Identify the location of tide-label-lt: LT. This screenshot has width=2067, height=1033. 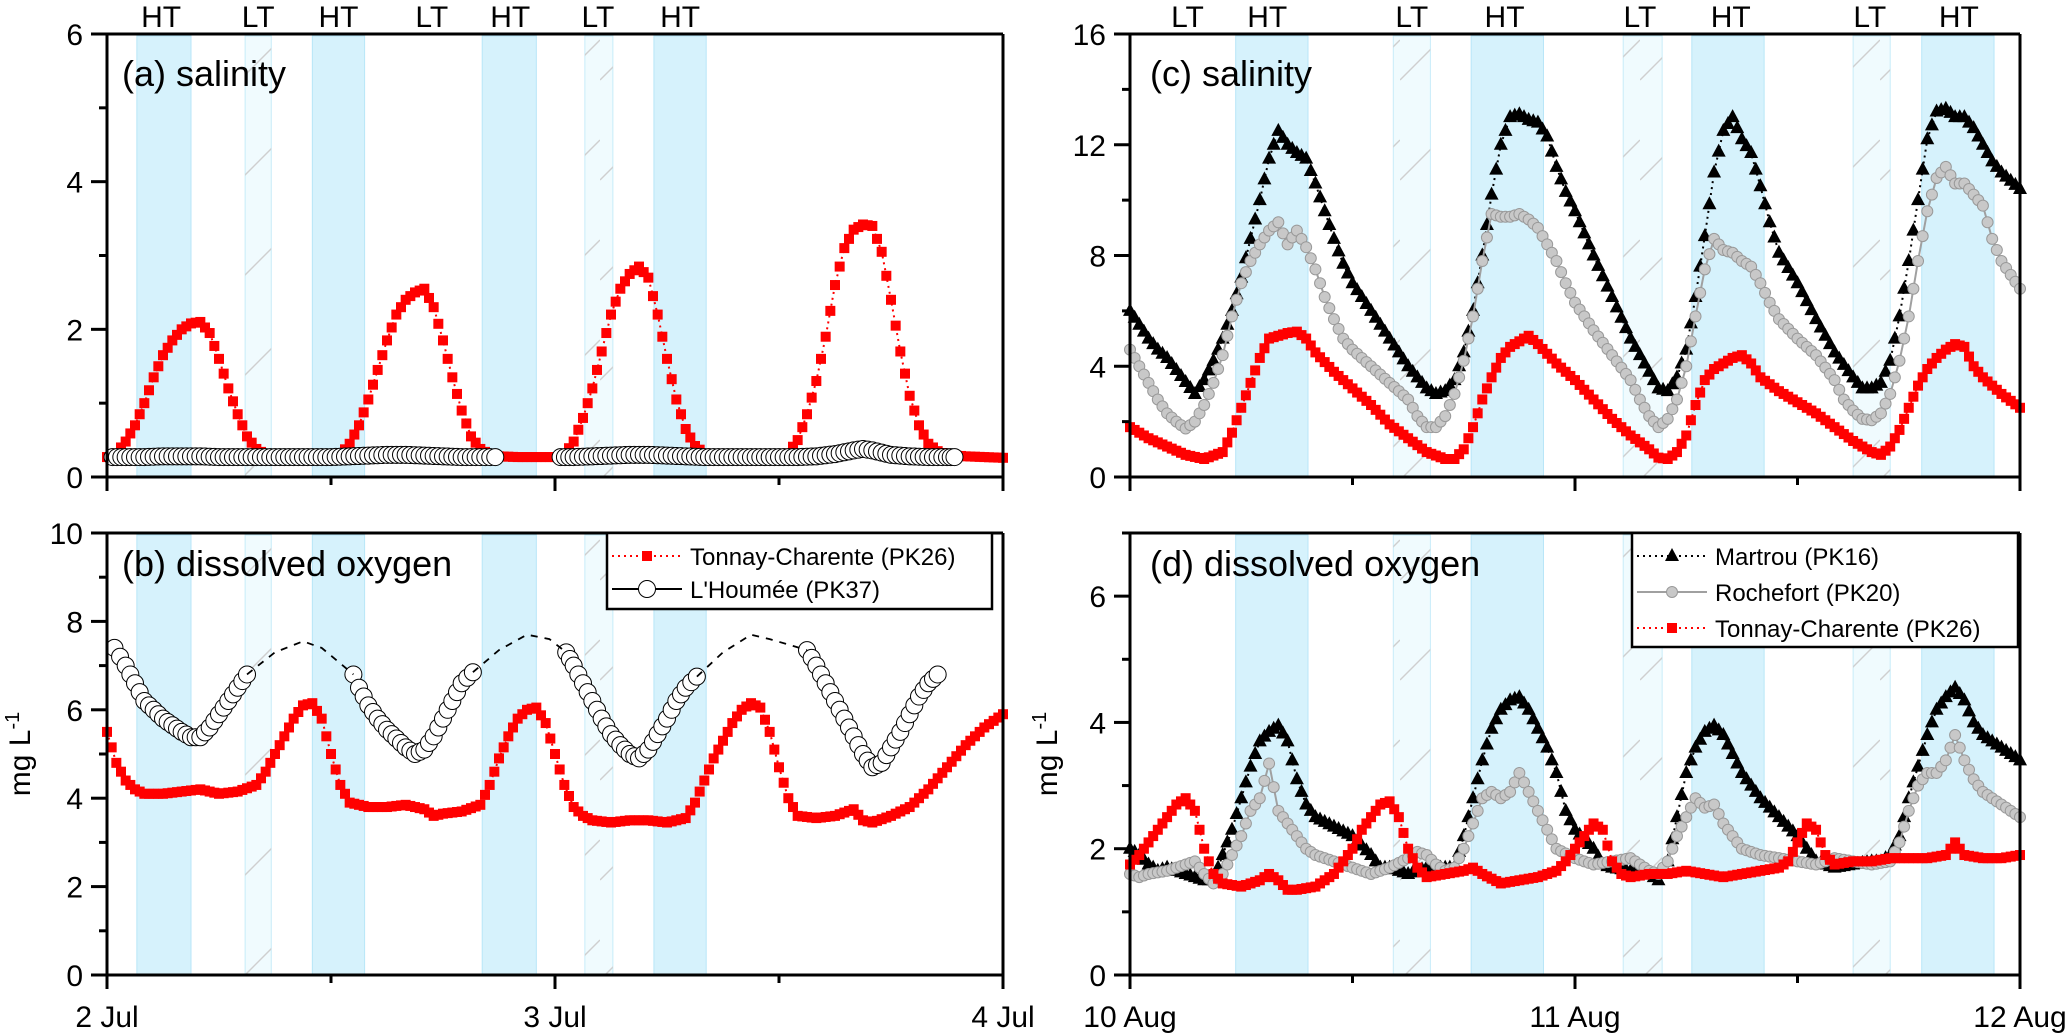
(431, 17).